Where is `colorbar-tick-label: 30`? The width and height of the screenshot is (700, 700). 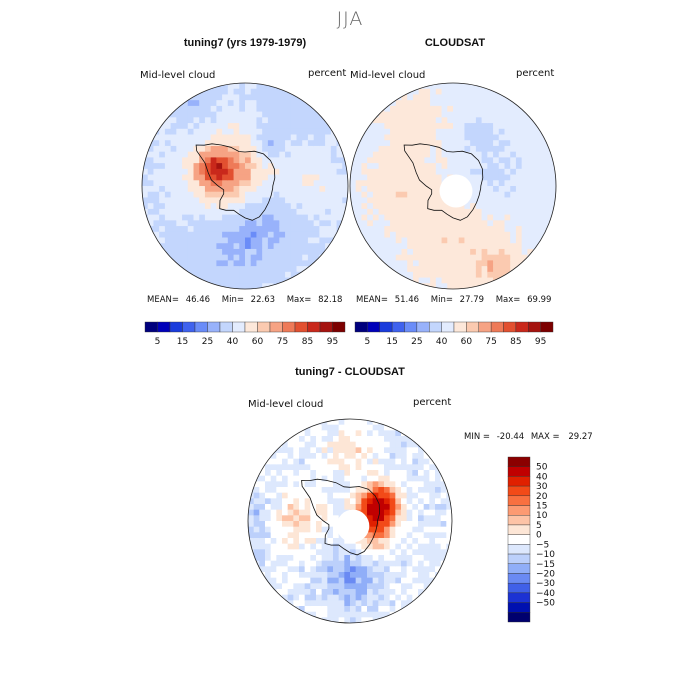
colorbar-tick-label: 30 is located at coordinates (542, 487).